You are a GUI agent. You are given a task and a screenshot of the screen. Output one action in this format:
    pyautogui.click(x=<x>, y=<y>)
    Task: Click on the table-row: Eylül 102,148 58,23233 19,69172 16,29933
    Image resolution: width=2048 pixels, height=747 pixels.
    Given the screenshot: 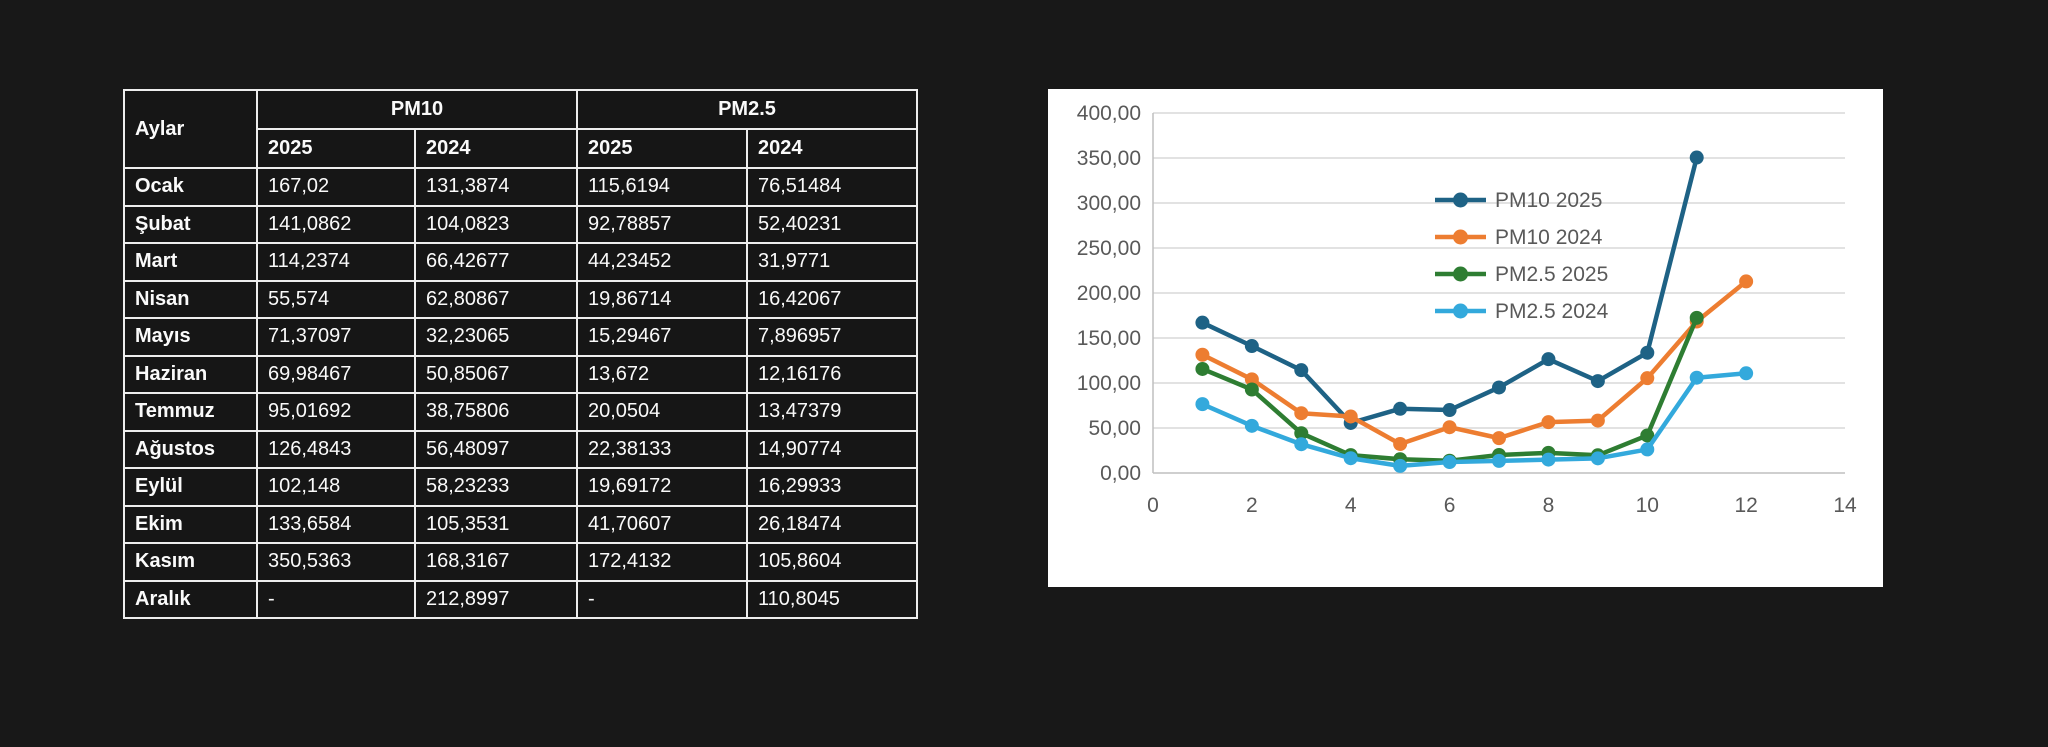 What is the action you would take?
    pyautogui.click(x=520, y=487)
    